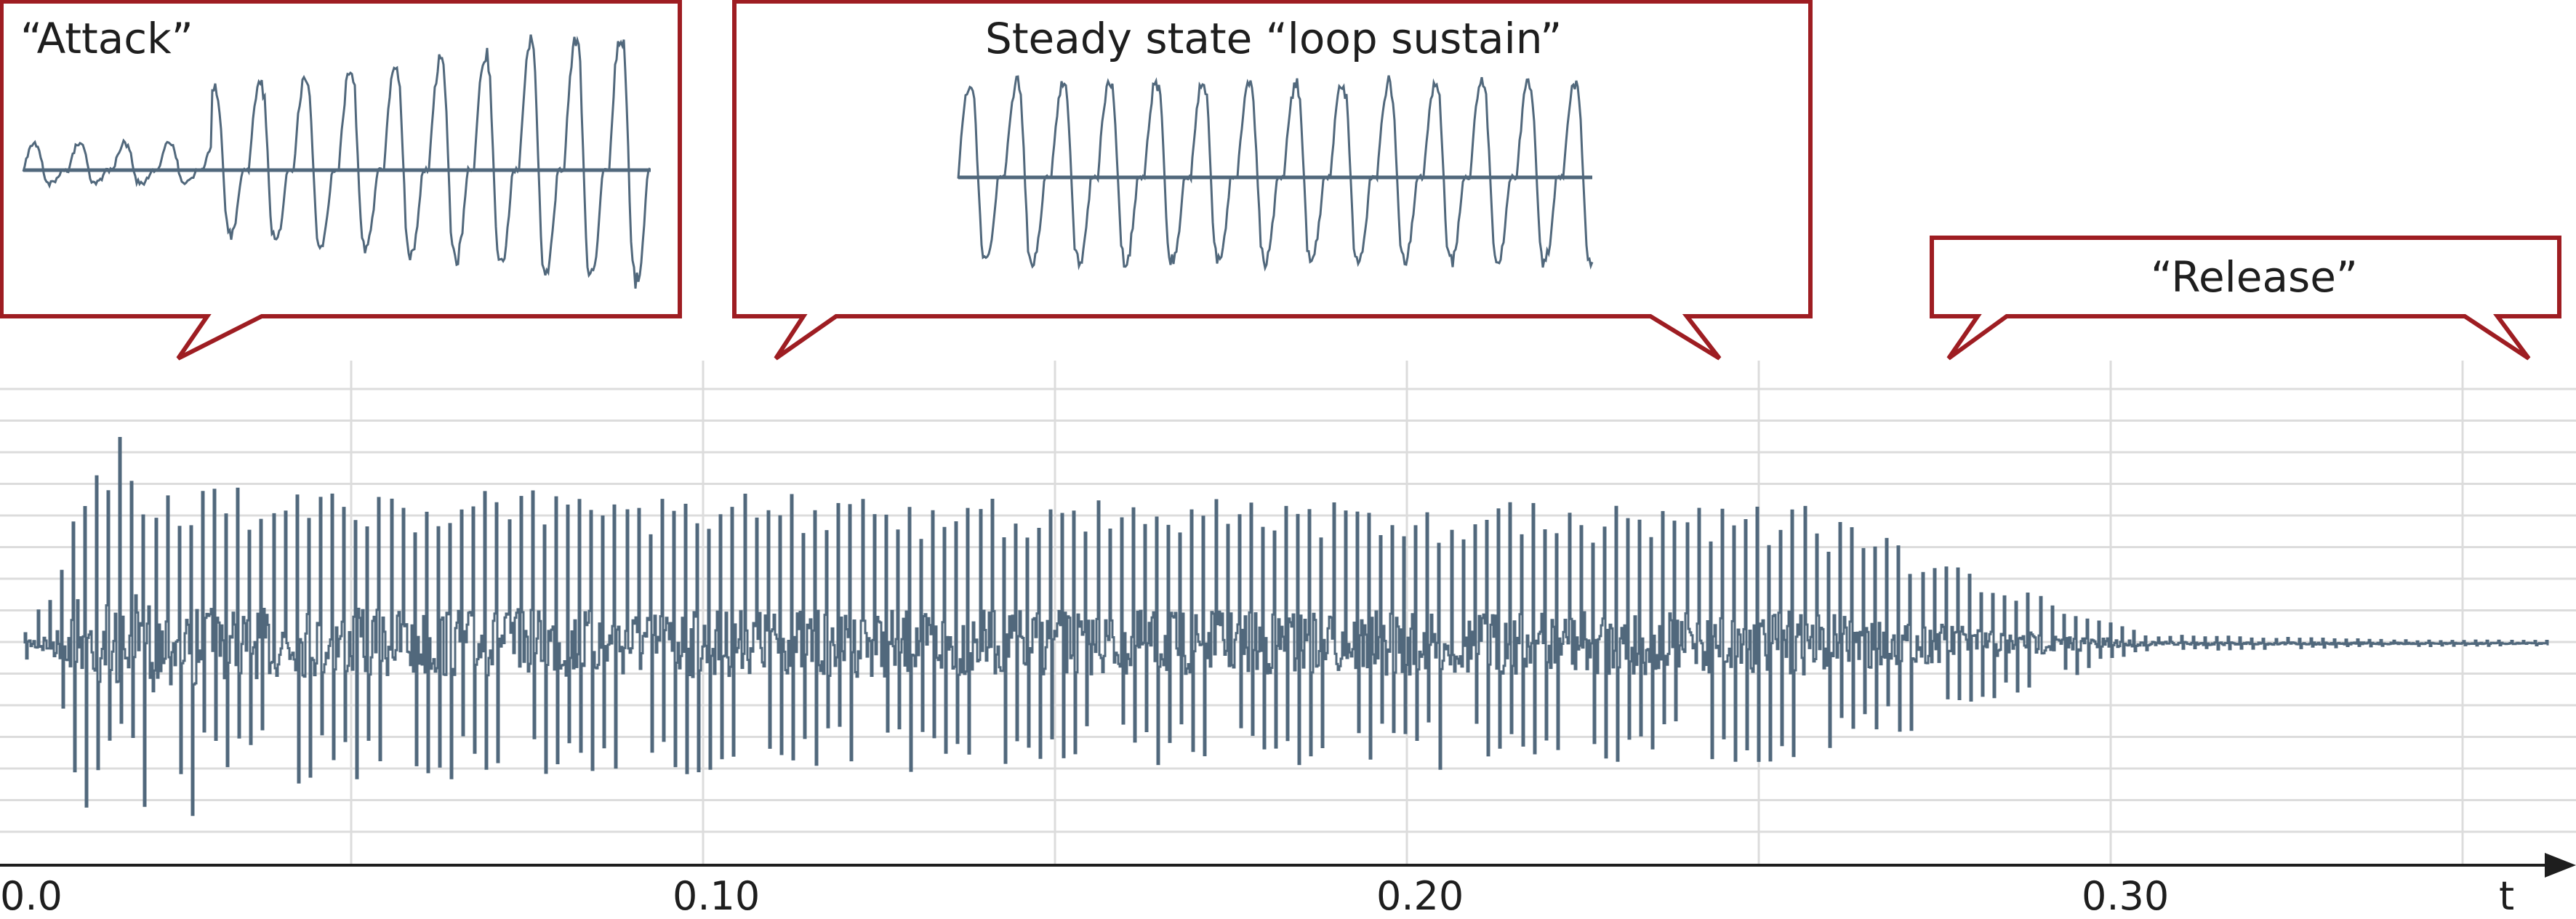  I want to click on tick-label-0: 0.0, so click(32, 896).